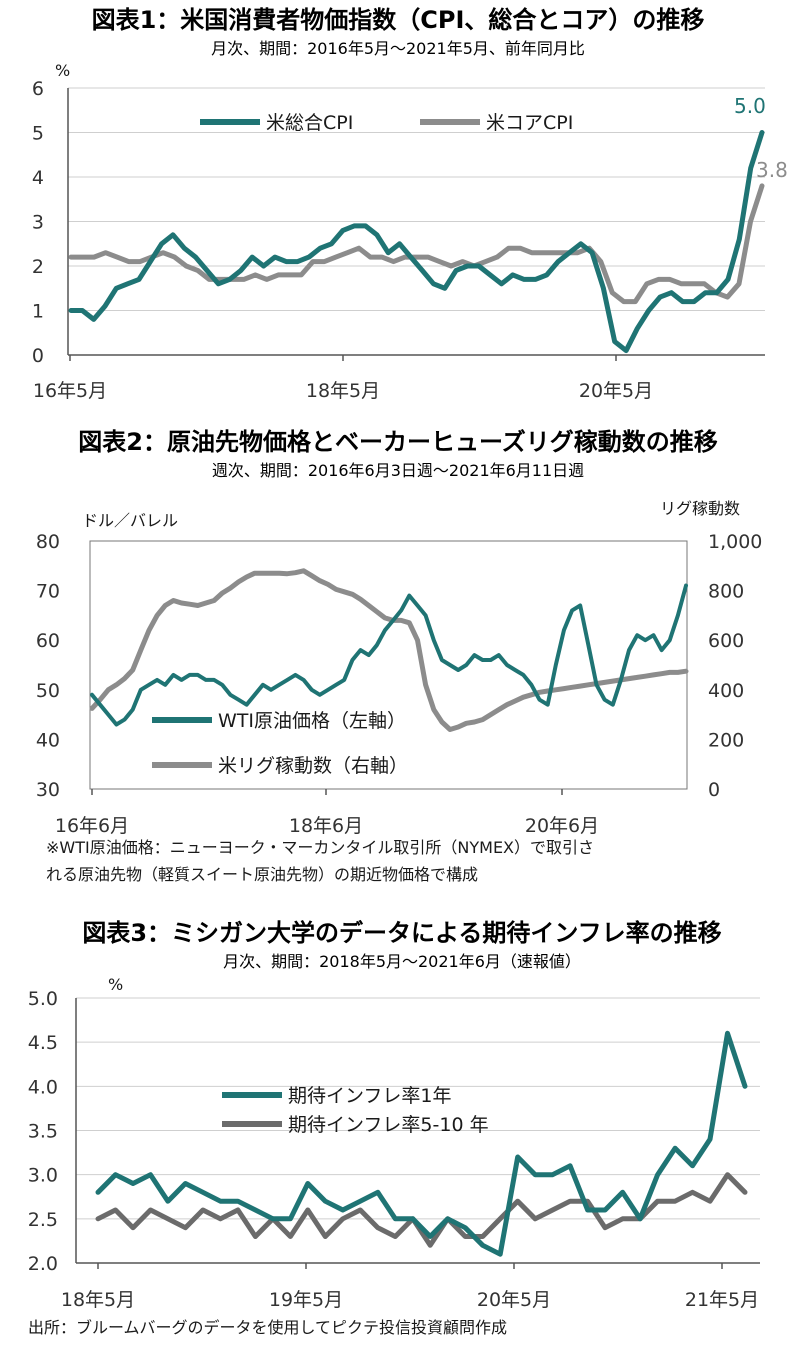  What do you see at coordinates (386, 123) in the screenshot?
I see `chart1-legend: 米総合CPI 米コアCPI` at bounding box center [386, 123].